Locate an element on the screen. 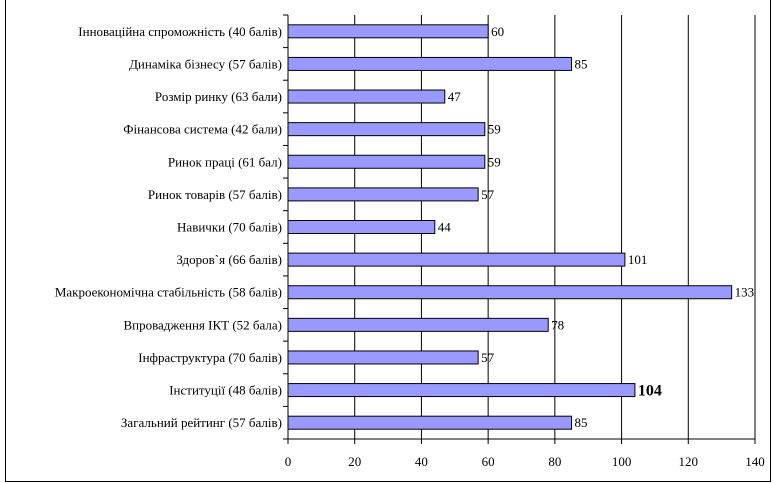 This screenshot has width=773, height=483. data-label: 47 is located at coordinates (455, 96).